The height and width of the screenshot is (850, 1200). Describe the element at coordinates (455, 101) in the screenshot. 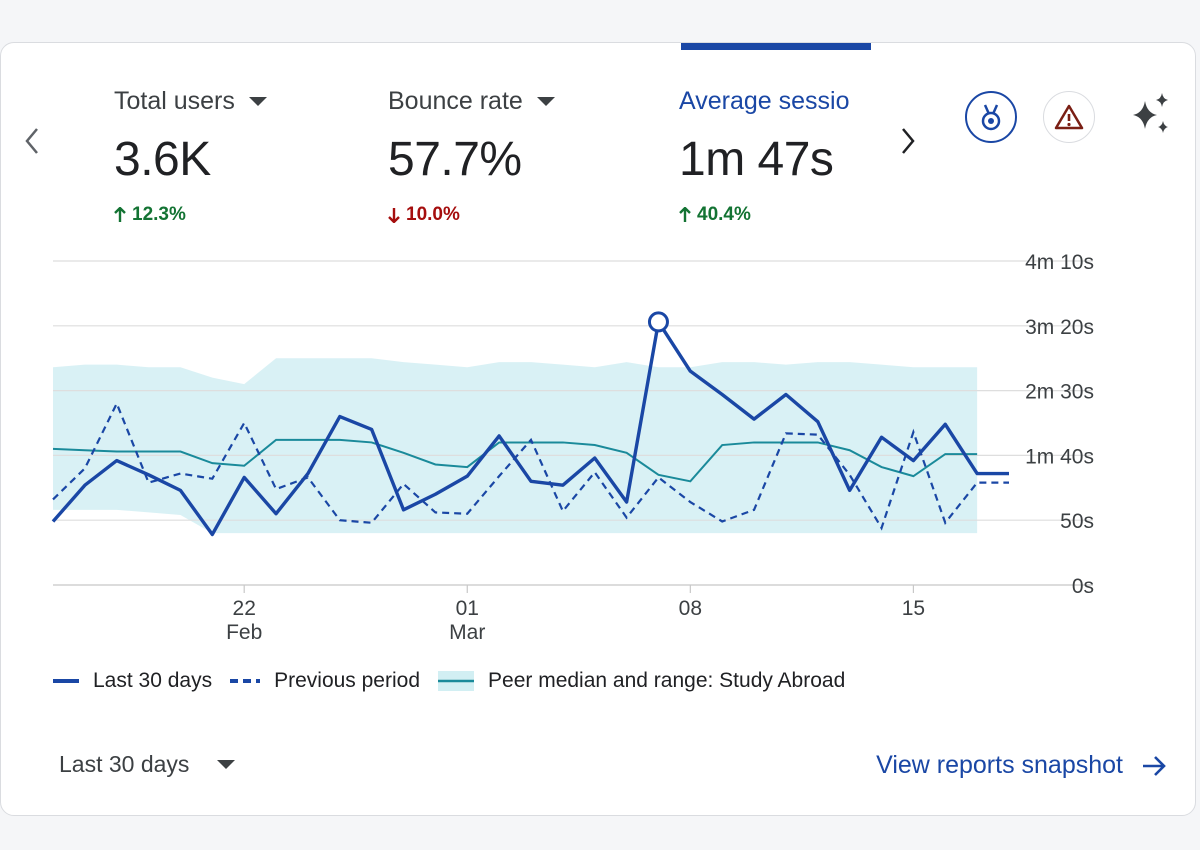

I see `metric-title-text: Bounce rate` at that location.